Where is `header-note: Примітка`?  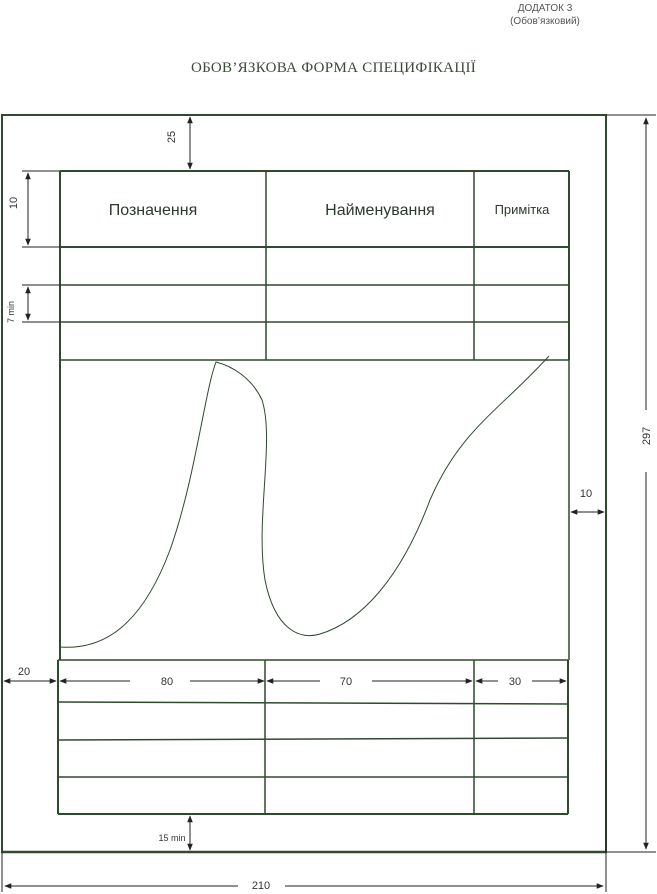
header-note: Примітка is located at coordinates (523, 209).